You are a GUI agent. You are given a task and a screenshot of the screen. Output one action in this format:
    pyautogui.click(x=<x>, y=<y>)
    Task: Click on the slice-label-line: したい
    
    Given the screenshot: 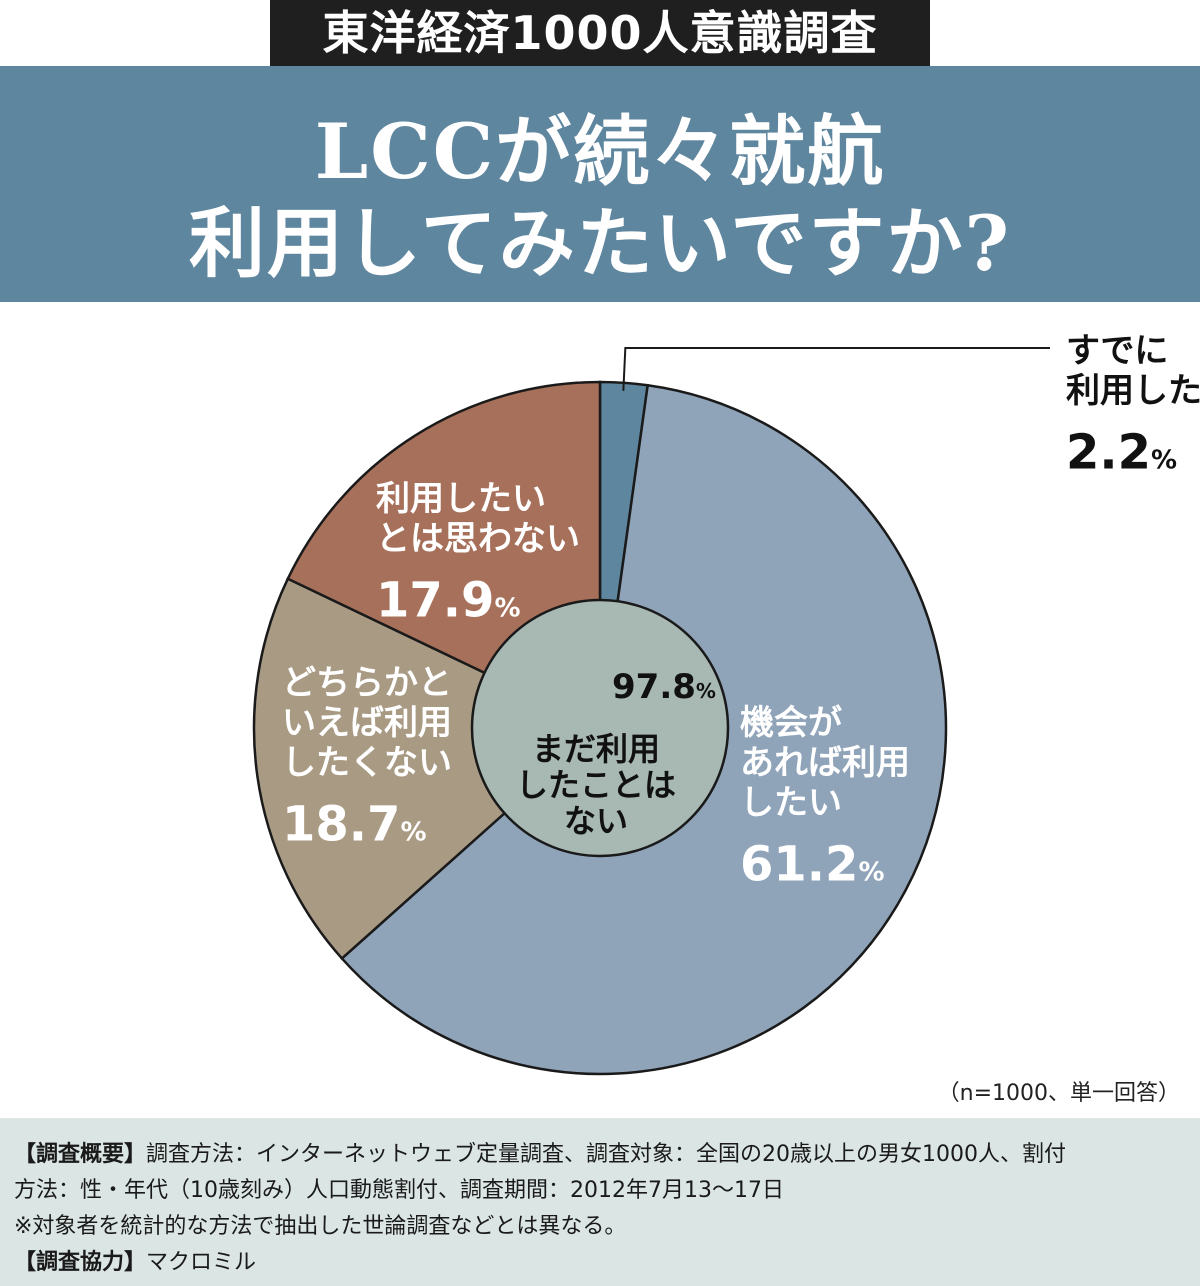 What is the action you would take?
    pyautogui.click(x=791, y=803)
    